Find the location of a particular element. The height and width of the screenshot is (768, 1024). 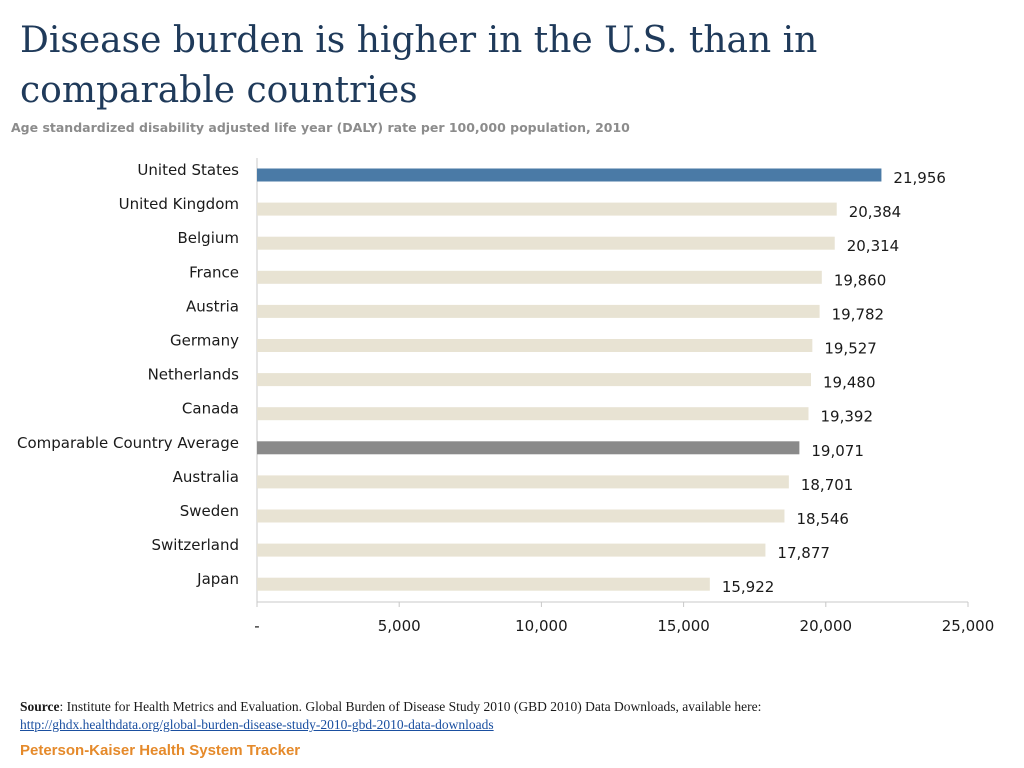

value-label-2: 20,314 is located at coordinates (873, 246).